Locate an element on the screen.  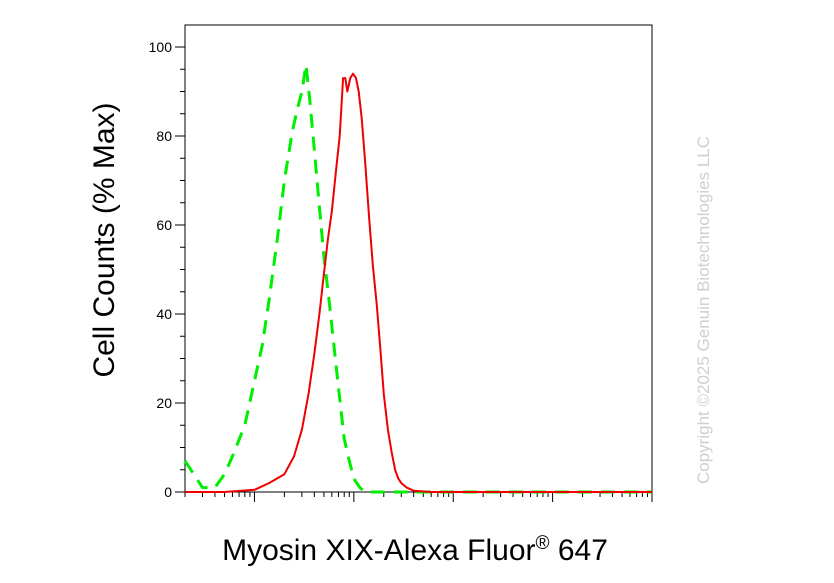
x-axis-label-main: Myosin XIX-Alexa Fluor is located at coordinates (379, 550).